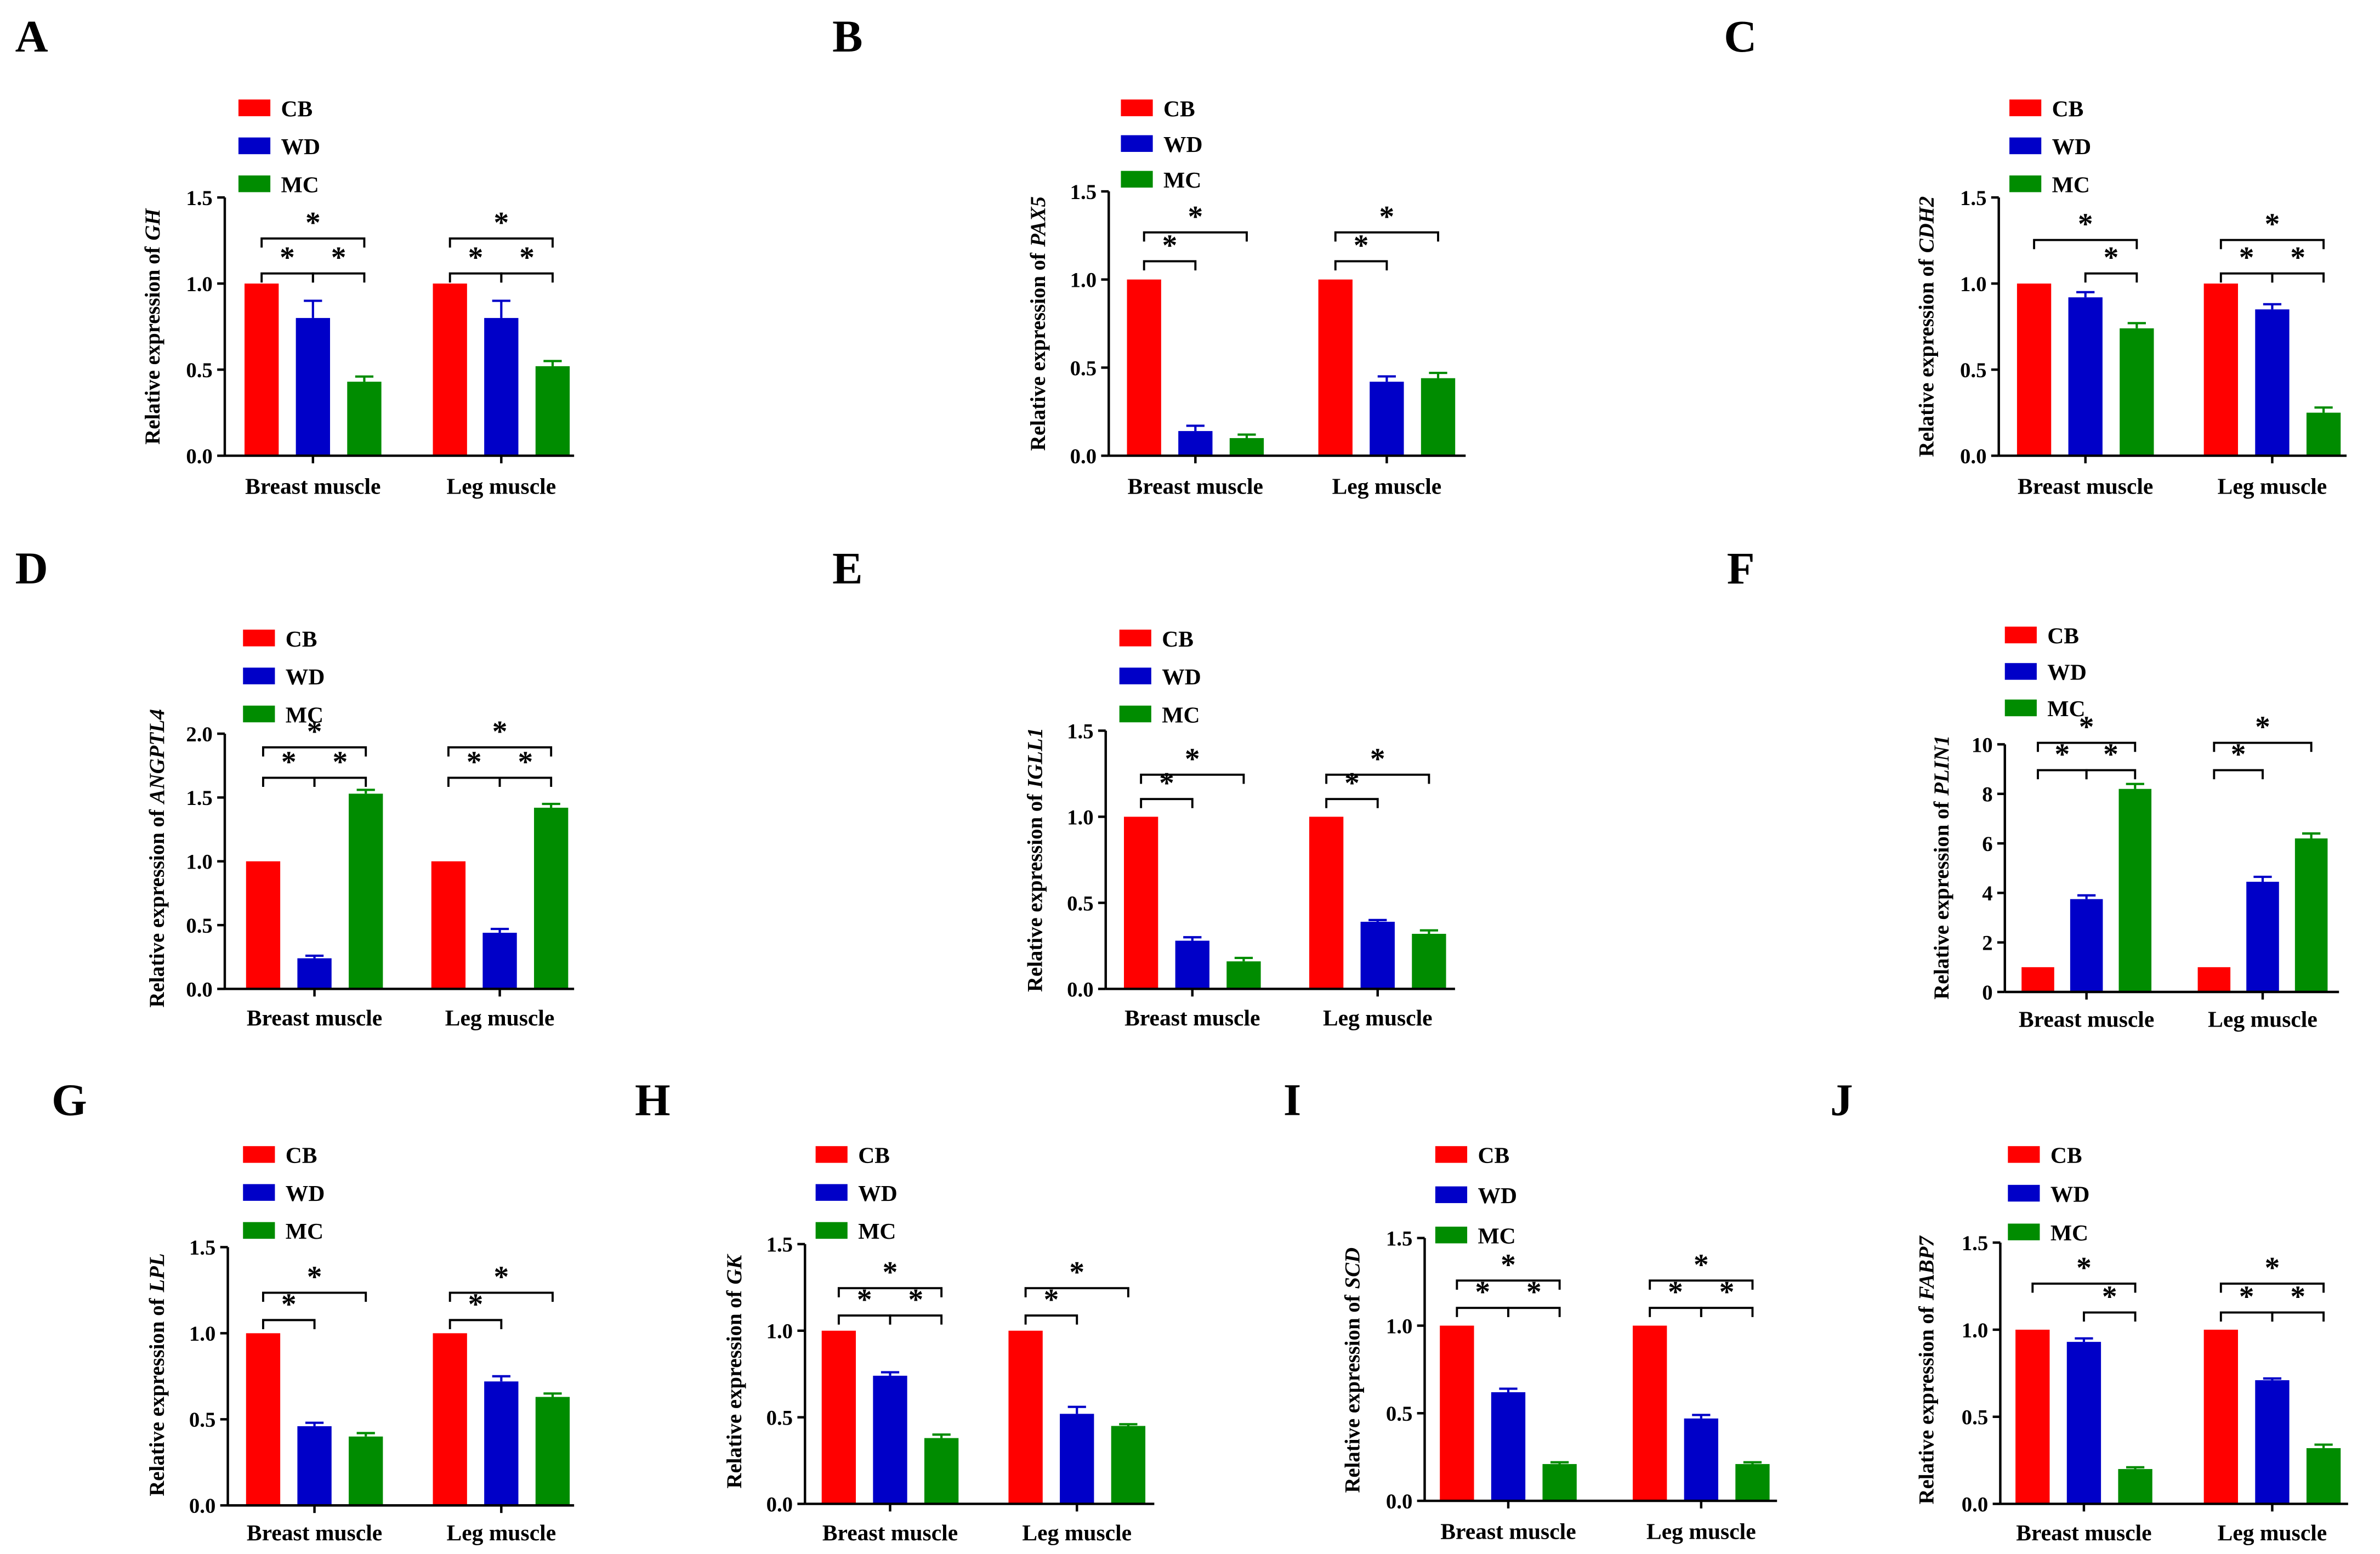  What do you see at coordinates (847, 36) in the screenshot?
I see `panel-letter: B` at bounding box center [847, 36].